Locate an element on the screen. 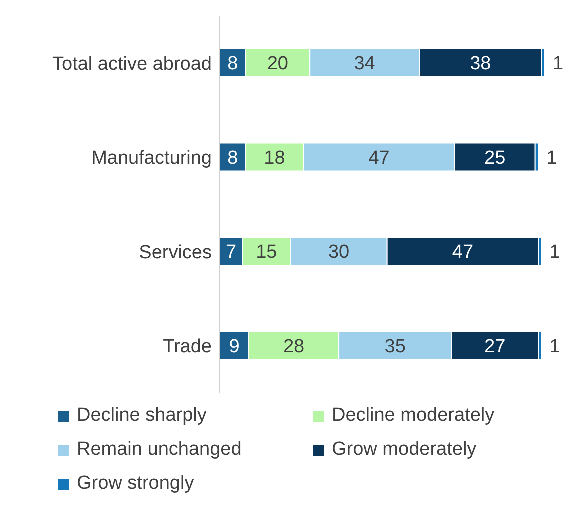  y-tick-label: Total active abroad is located at coordinates (132, 64).